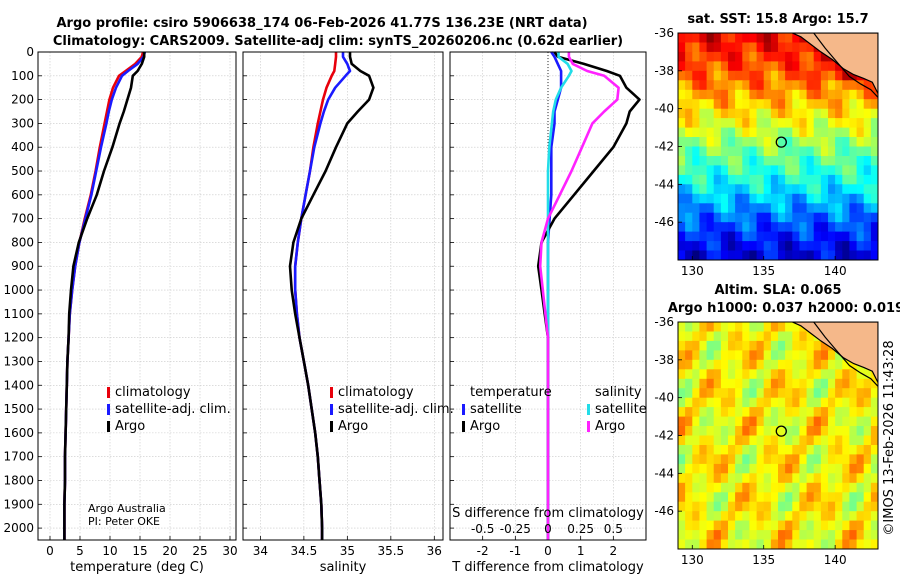 This screenshot has height=580, width=900. Describe the element at coordinates (763, 271) in the screenshot. I see `map-x-tick-label: 135` at that location.